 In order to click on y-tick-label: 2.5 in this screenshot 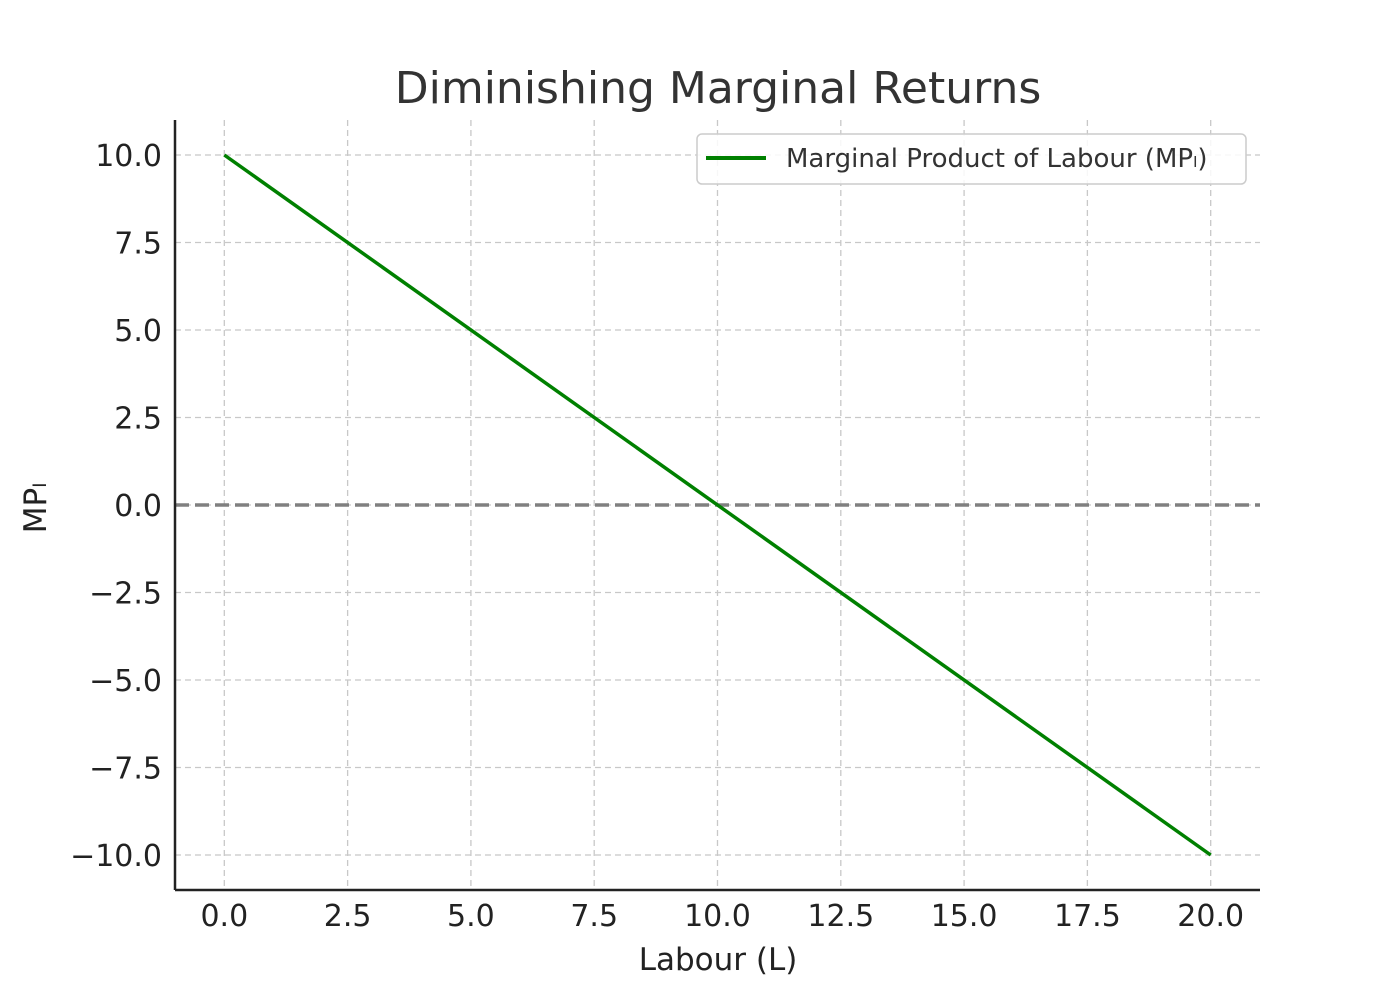, I will do `click(138, 419)`.